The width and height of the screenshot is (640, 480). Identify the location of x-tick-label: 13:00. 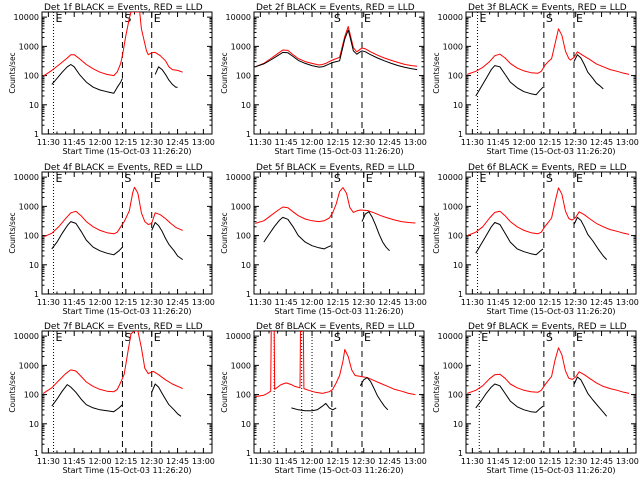
(203, 461).